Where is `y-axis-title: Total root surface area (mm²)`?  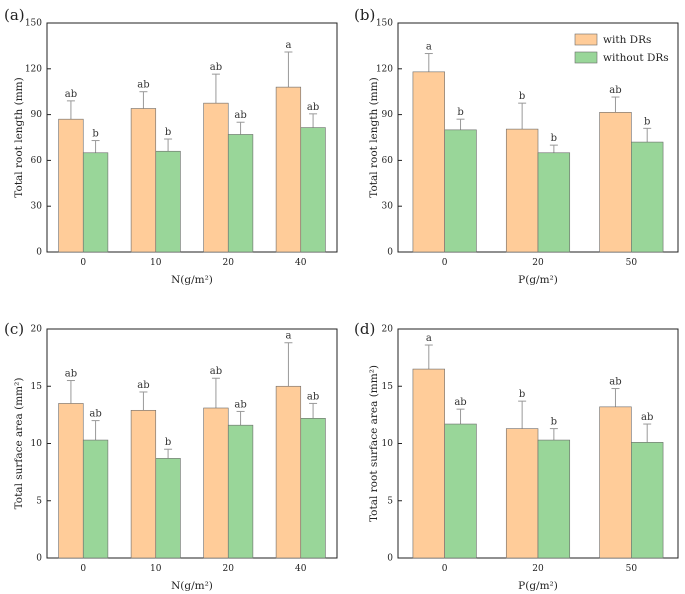
y-axis-title: Total root surface area (mm²) is located at coordinates (374, 443).